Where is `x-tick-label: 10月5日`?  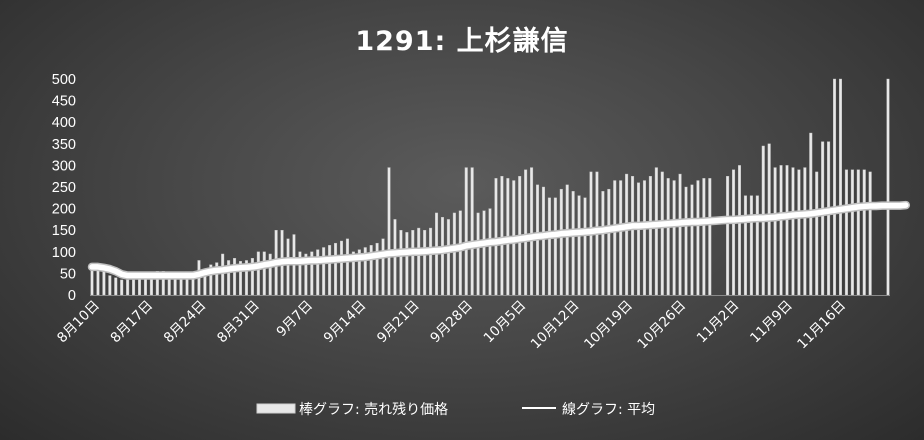
x-tick-label: 10月5日 is located at coordinates (505, 322).